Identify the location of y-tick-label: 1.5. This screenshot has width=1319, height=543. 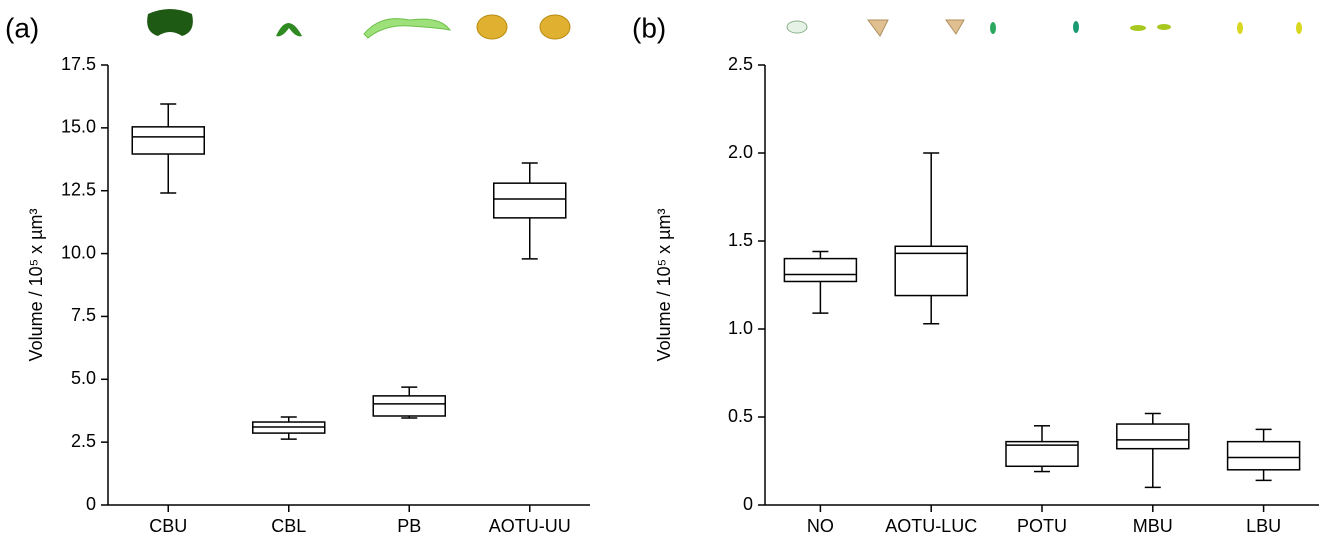
(740, 240).